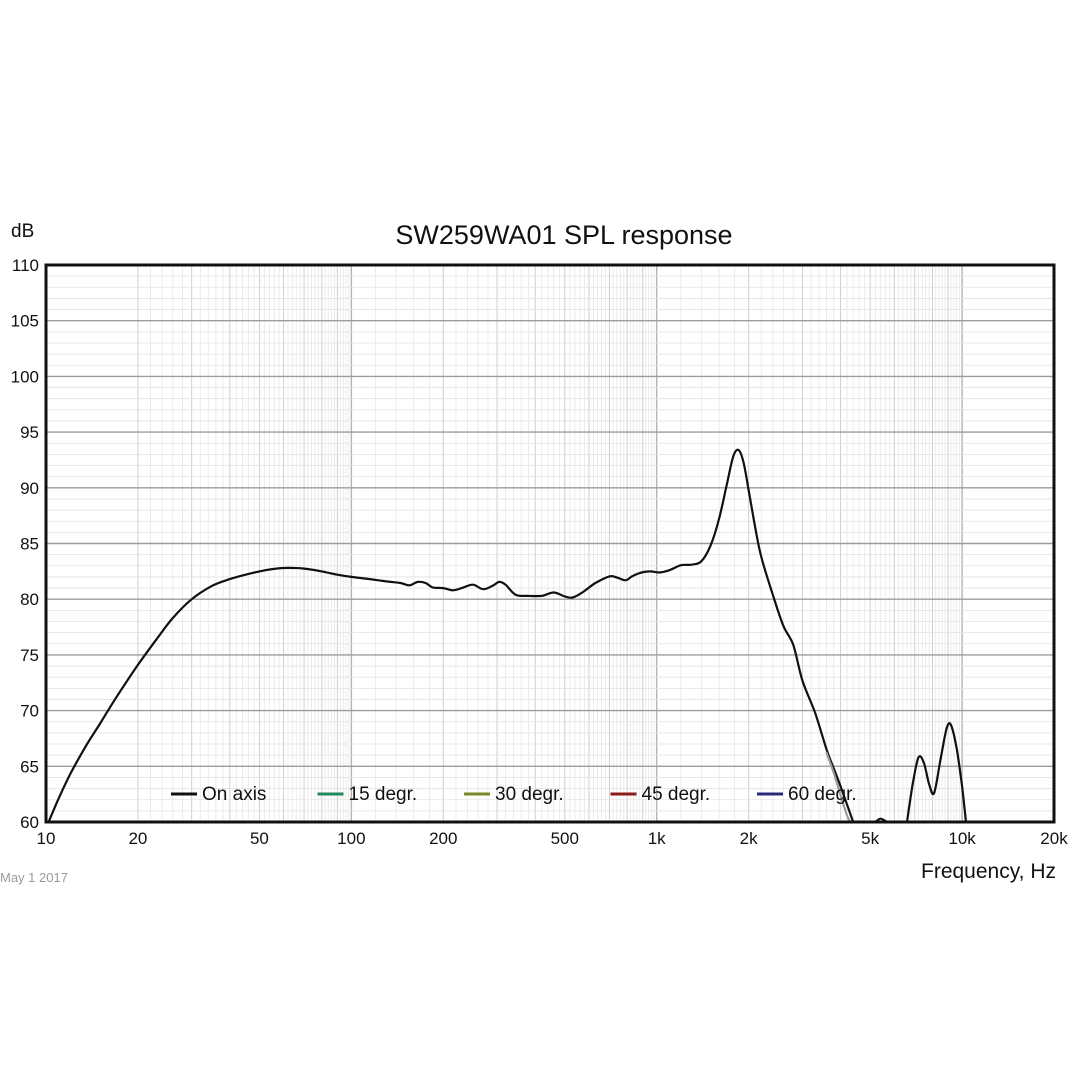  I want to click on date-stamp: May 1 2017, so click(34, 877).